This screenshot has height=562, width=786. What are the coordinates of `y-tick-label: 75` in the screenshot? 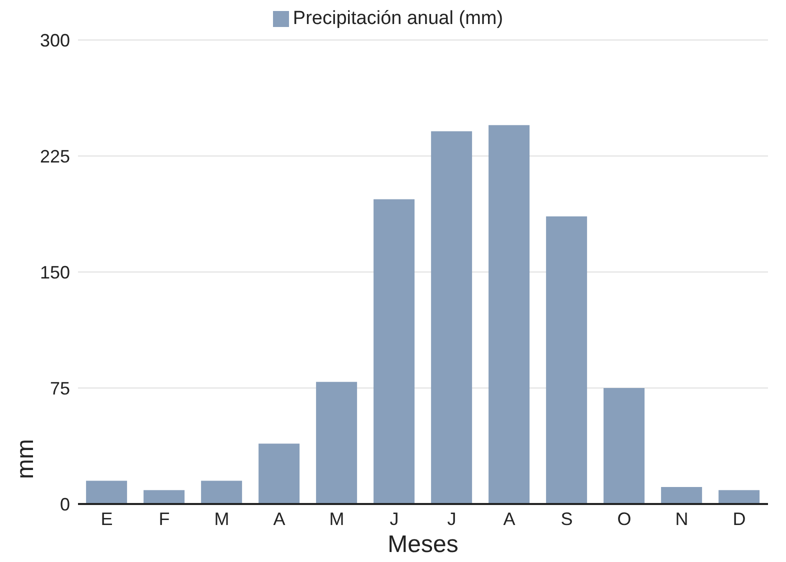 It's located at (60, 388).